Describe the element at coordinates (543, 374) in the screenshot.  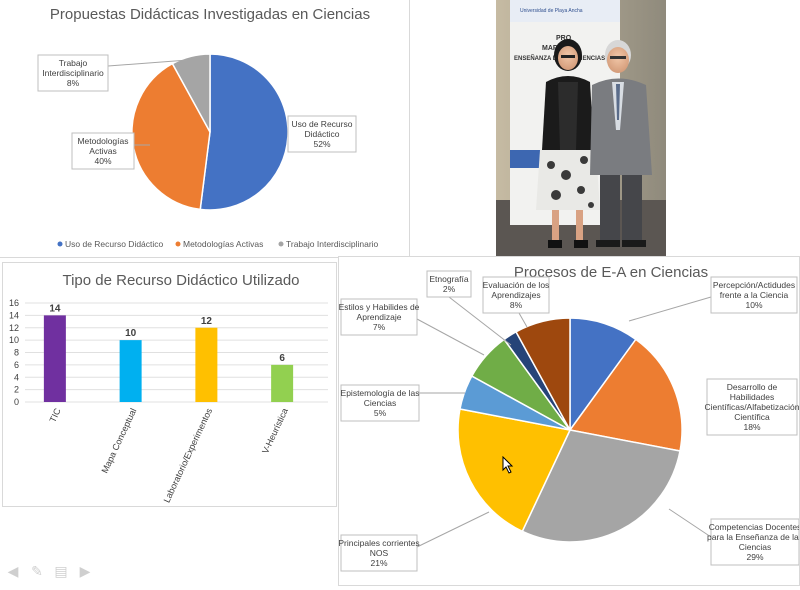
I see `pie-slice-evaluacion-de-los-aprendizajes` at that location.